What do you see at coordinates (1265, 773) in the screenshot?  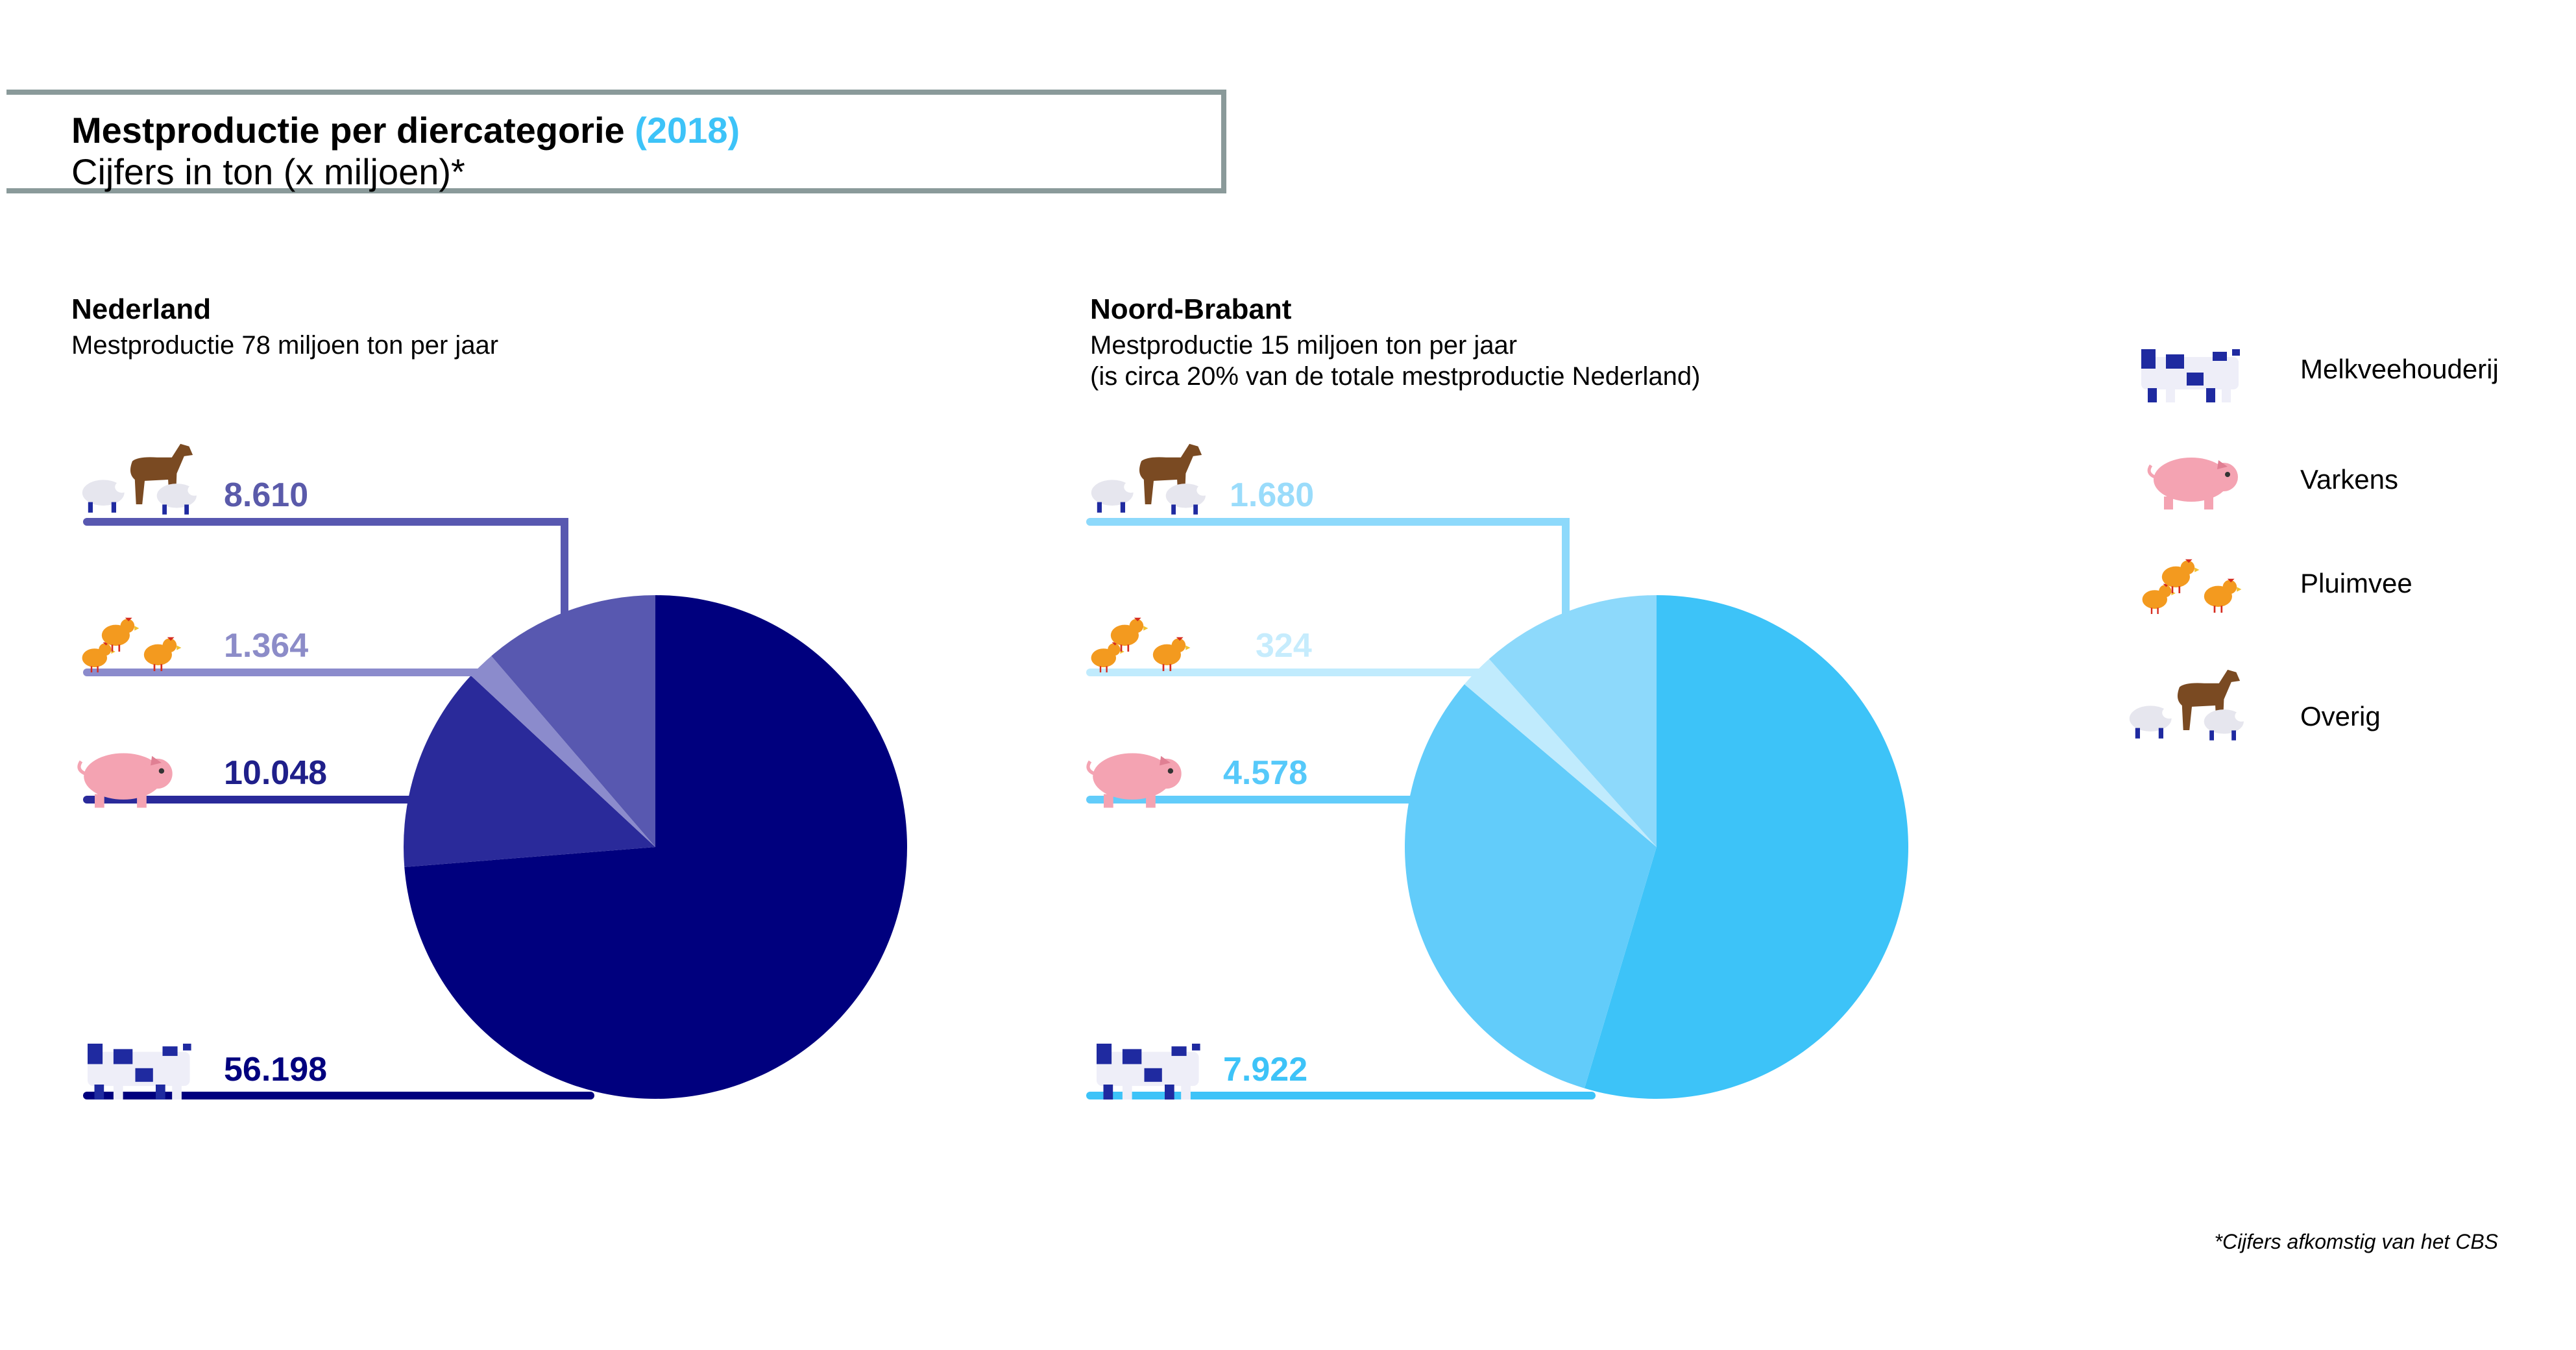 I see `value-label-varkens-nb: 4.578` at bounding box center [1265, 773].